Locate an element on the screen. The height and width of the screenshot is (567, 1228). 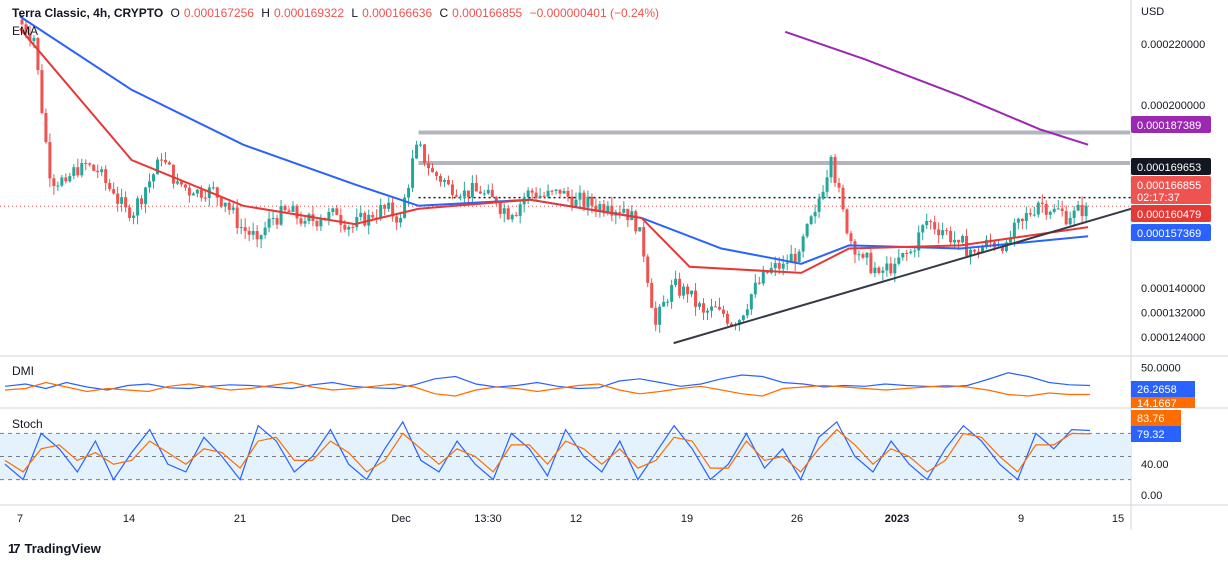
dmi-plus-value: 26.2658 is located at coordinates (1157, 390).